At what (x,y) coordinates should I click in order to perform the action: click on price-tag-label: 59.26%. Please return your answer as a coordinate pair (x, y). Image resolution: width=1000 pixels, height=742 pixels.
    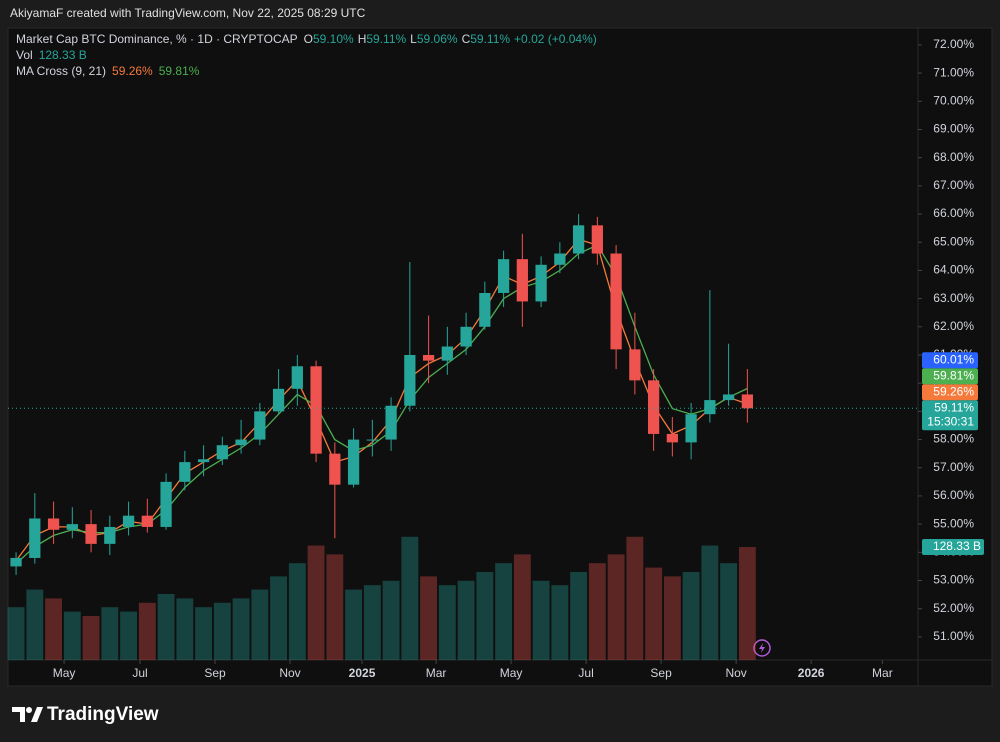
    Looking at the image, I should click on (953, 391).